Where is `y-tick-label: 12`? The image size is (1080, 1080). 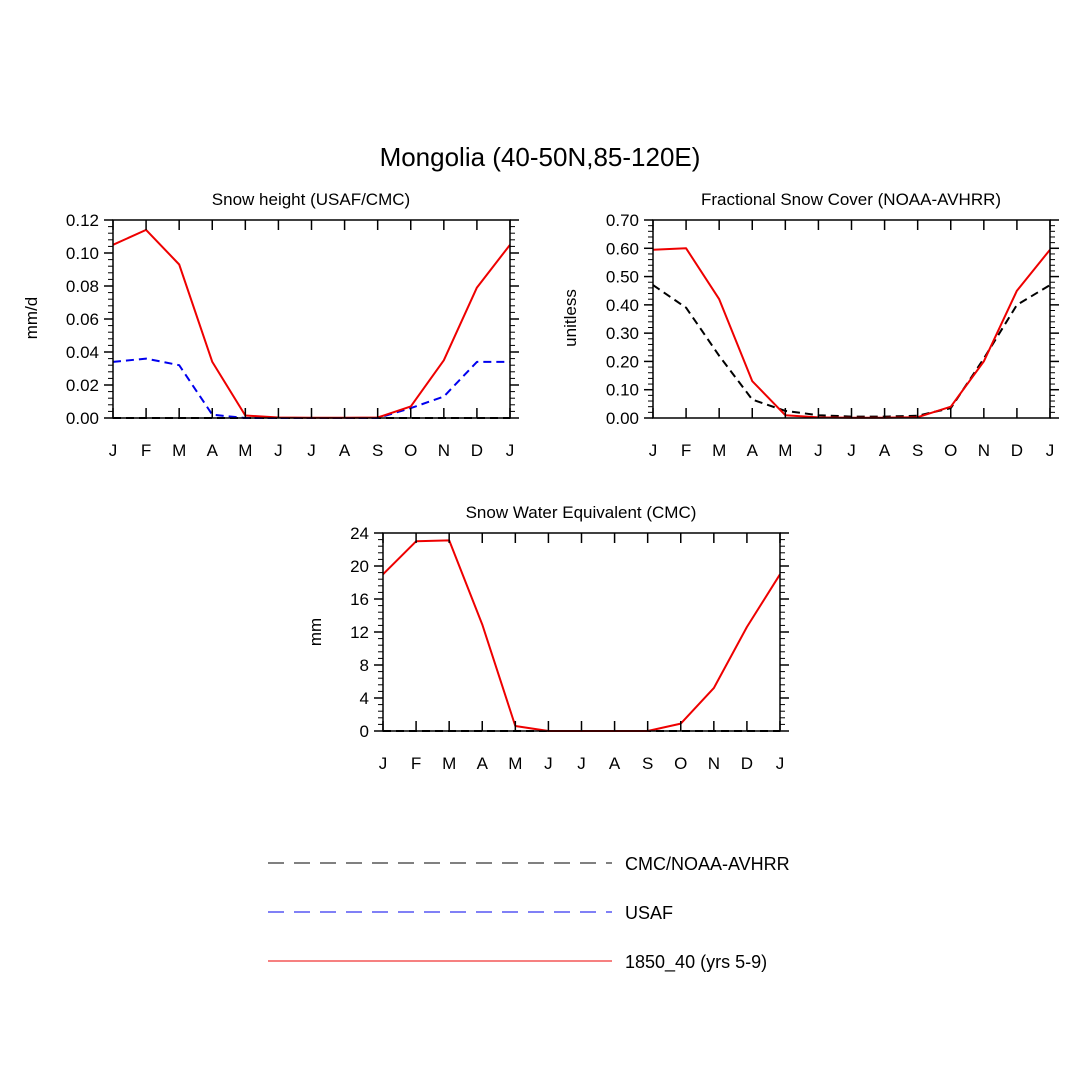
y-tick-label: 12 is located at coordinates (359, 632).